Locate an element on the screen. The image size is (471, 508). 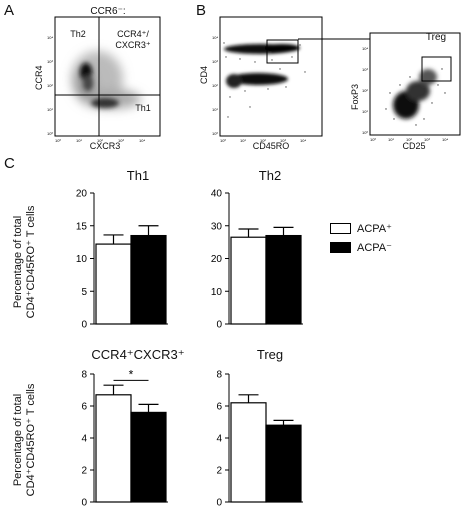
gate-label-ccr4-cxcr3-line2: CXCR3⁺ is located at coordinates (133, 45).